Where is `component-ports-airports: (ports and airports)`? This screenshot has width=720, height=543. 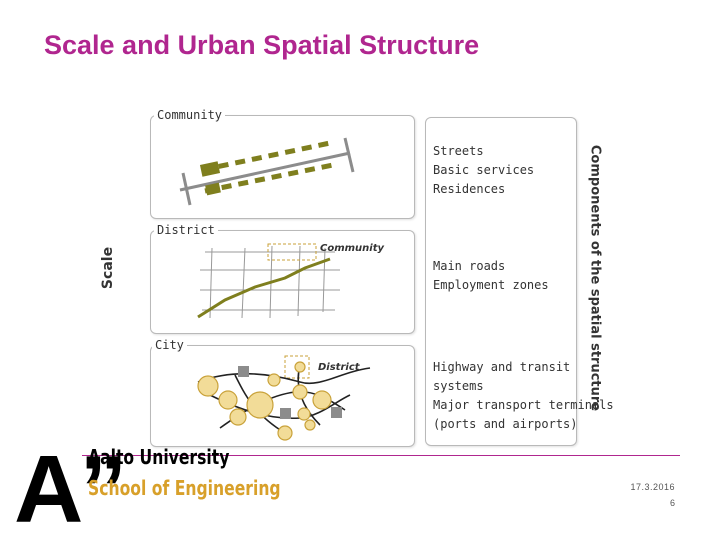
component-ports-airports: (ports and airports) is located at coordinates (505, 424).